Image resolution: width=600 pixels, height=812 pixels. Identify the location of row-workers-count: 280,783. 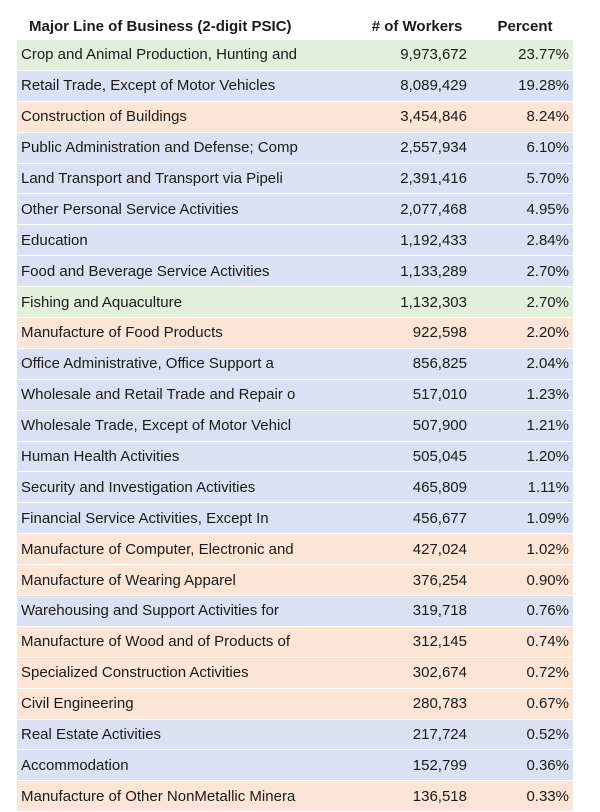
(417, 704).